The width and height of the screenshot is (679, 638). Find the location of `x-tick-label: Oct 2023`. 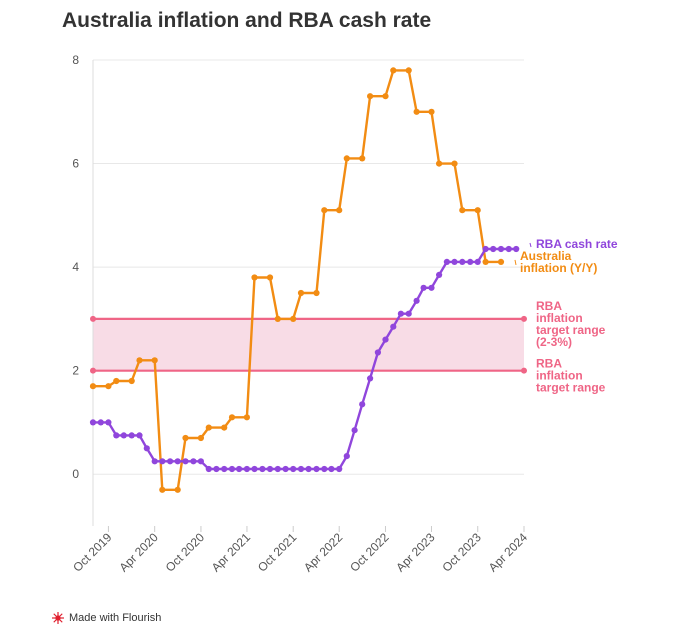

x-tick-label: Oct 2023 is located at coordinates (462, 552).